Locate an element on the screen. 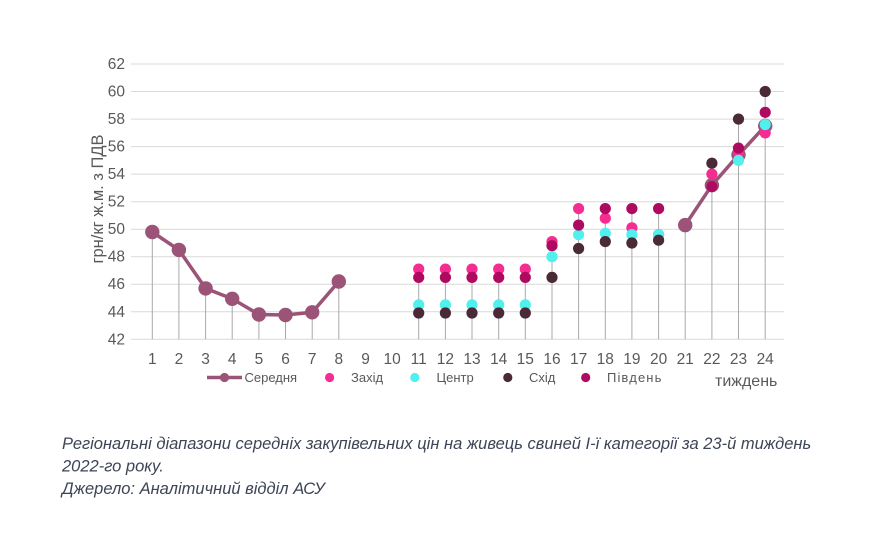  svg-text: 9 is located at coordinates (365, 359).